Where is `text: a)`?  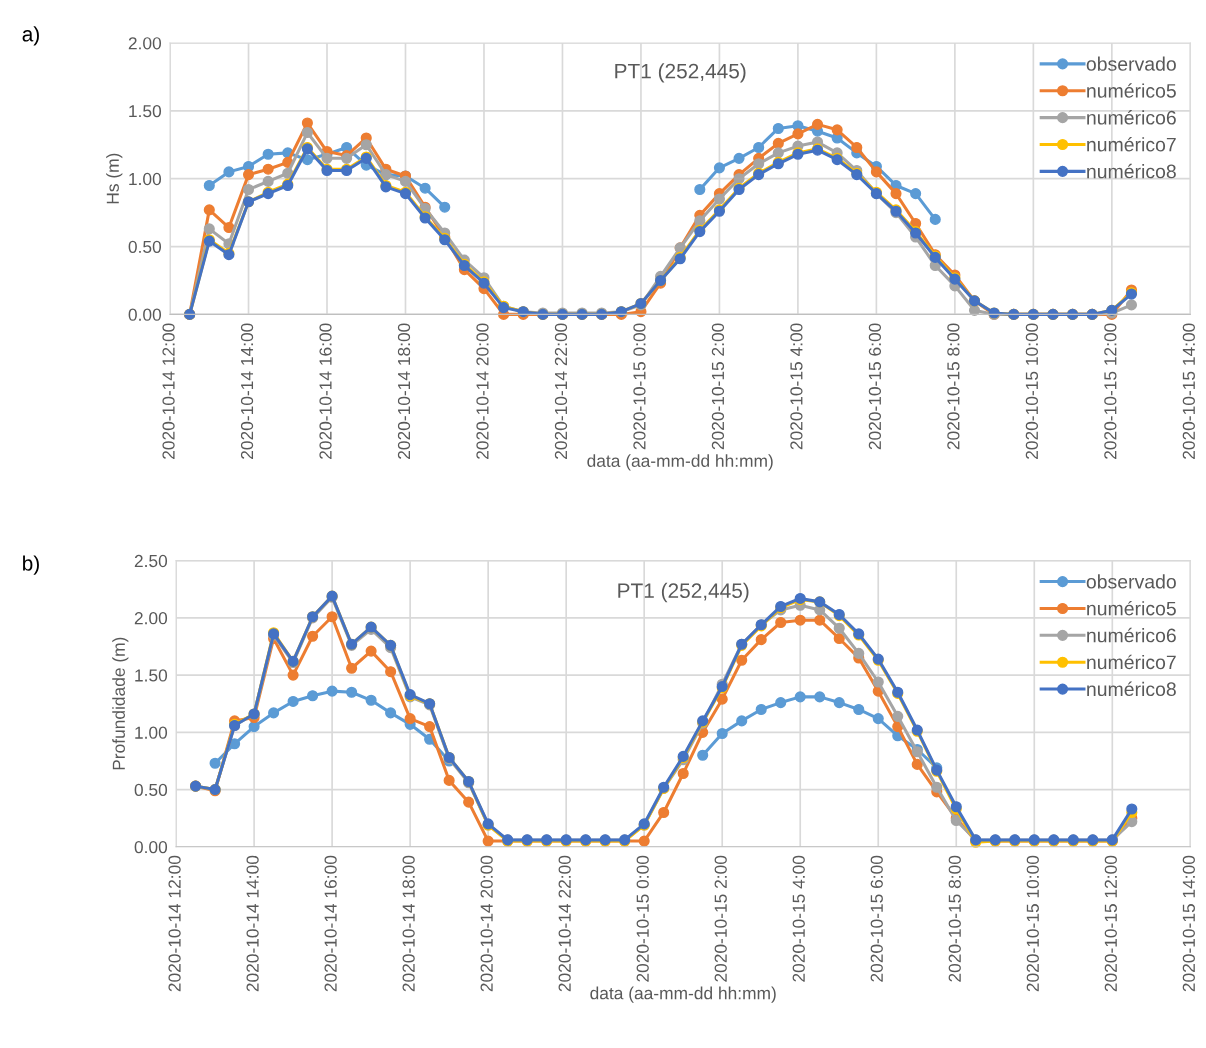 text: a) is located at coordinates (30, 36).